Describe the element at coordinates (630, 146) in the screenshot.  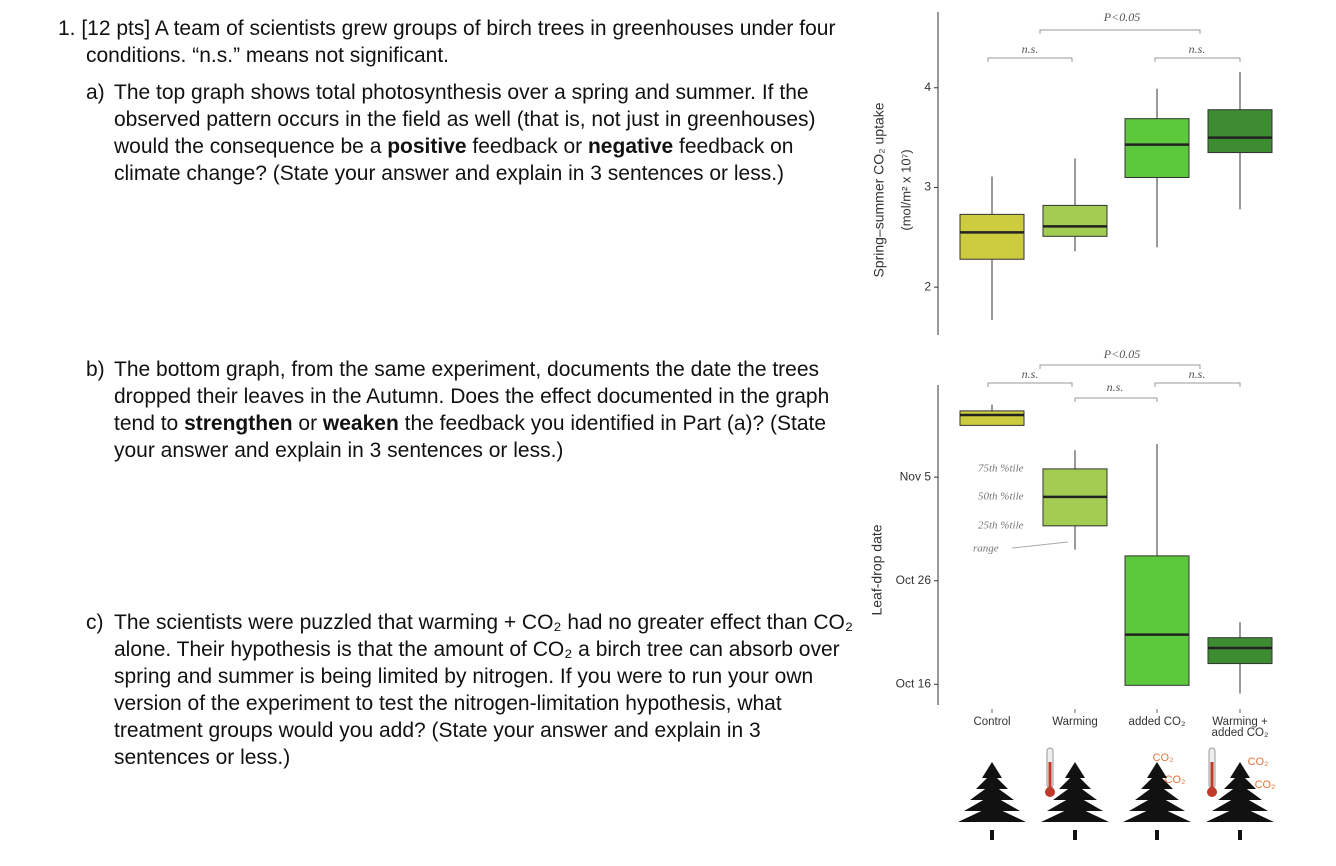
I see `bold-text: negative` at that location.